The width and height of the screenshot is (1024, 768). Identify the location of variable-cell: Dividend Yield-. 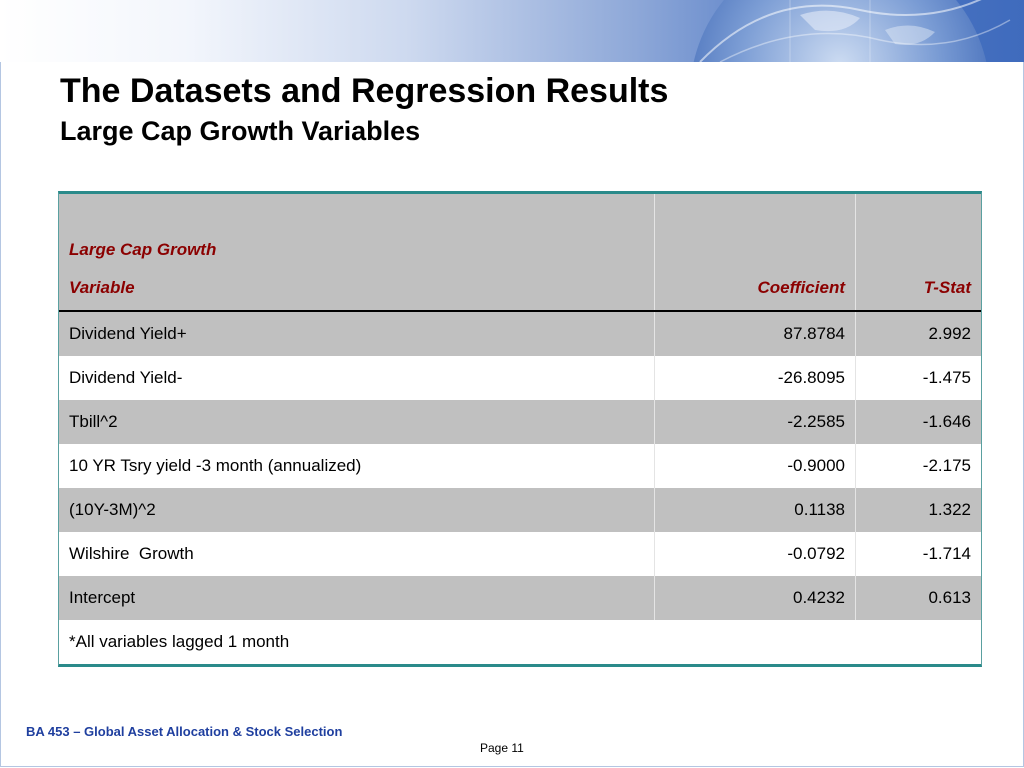
(357, 378).